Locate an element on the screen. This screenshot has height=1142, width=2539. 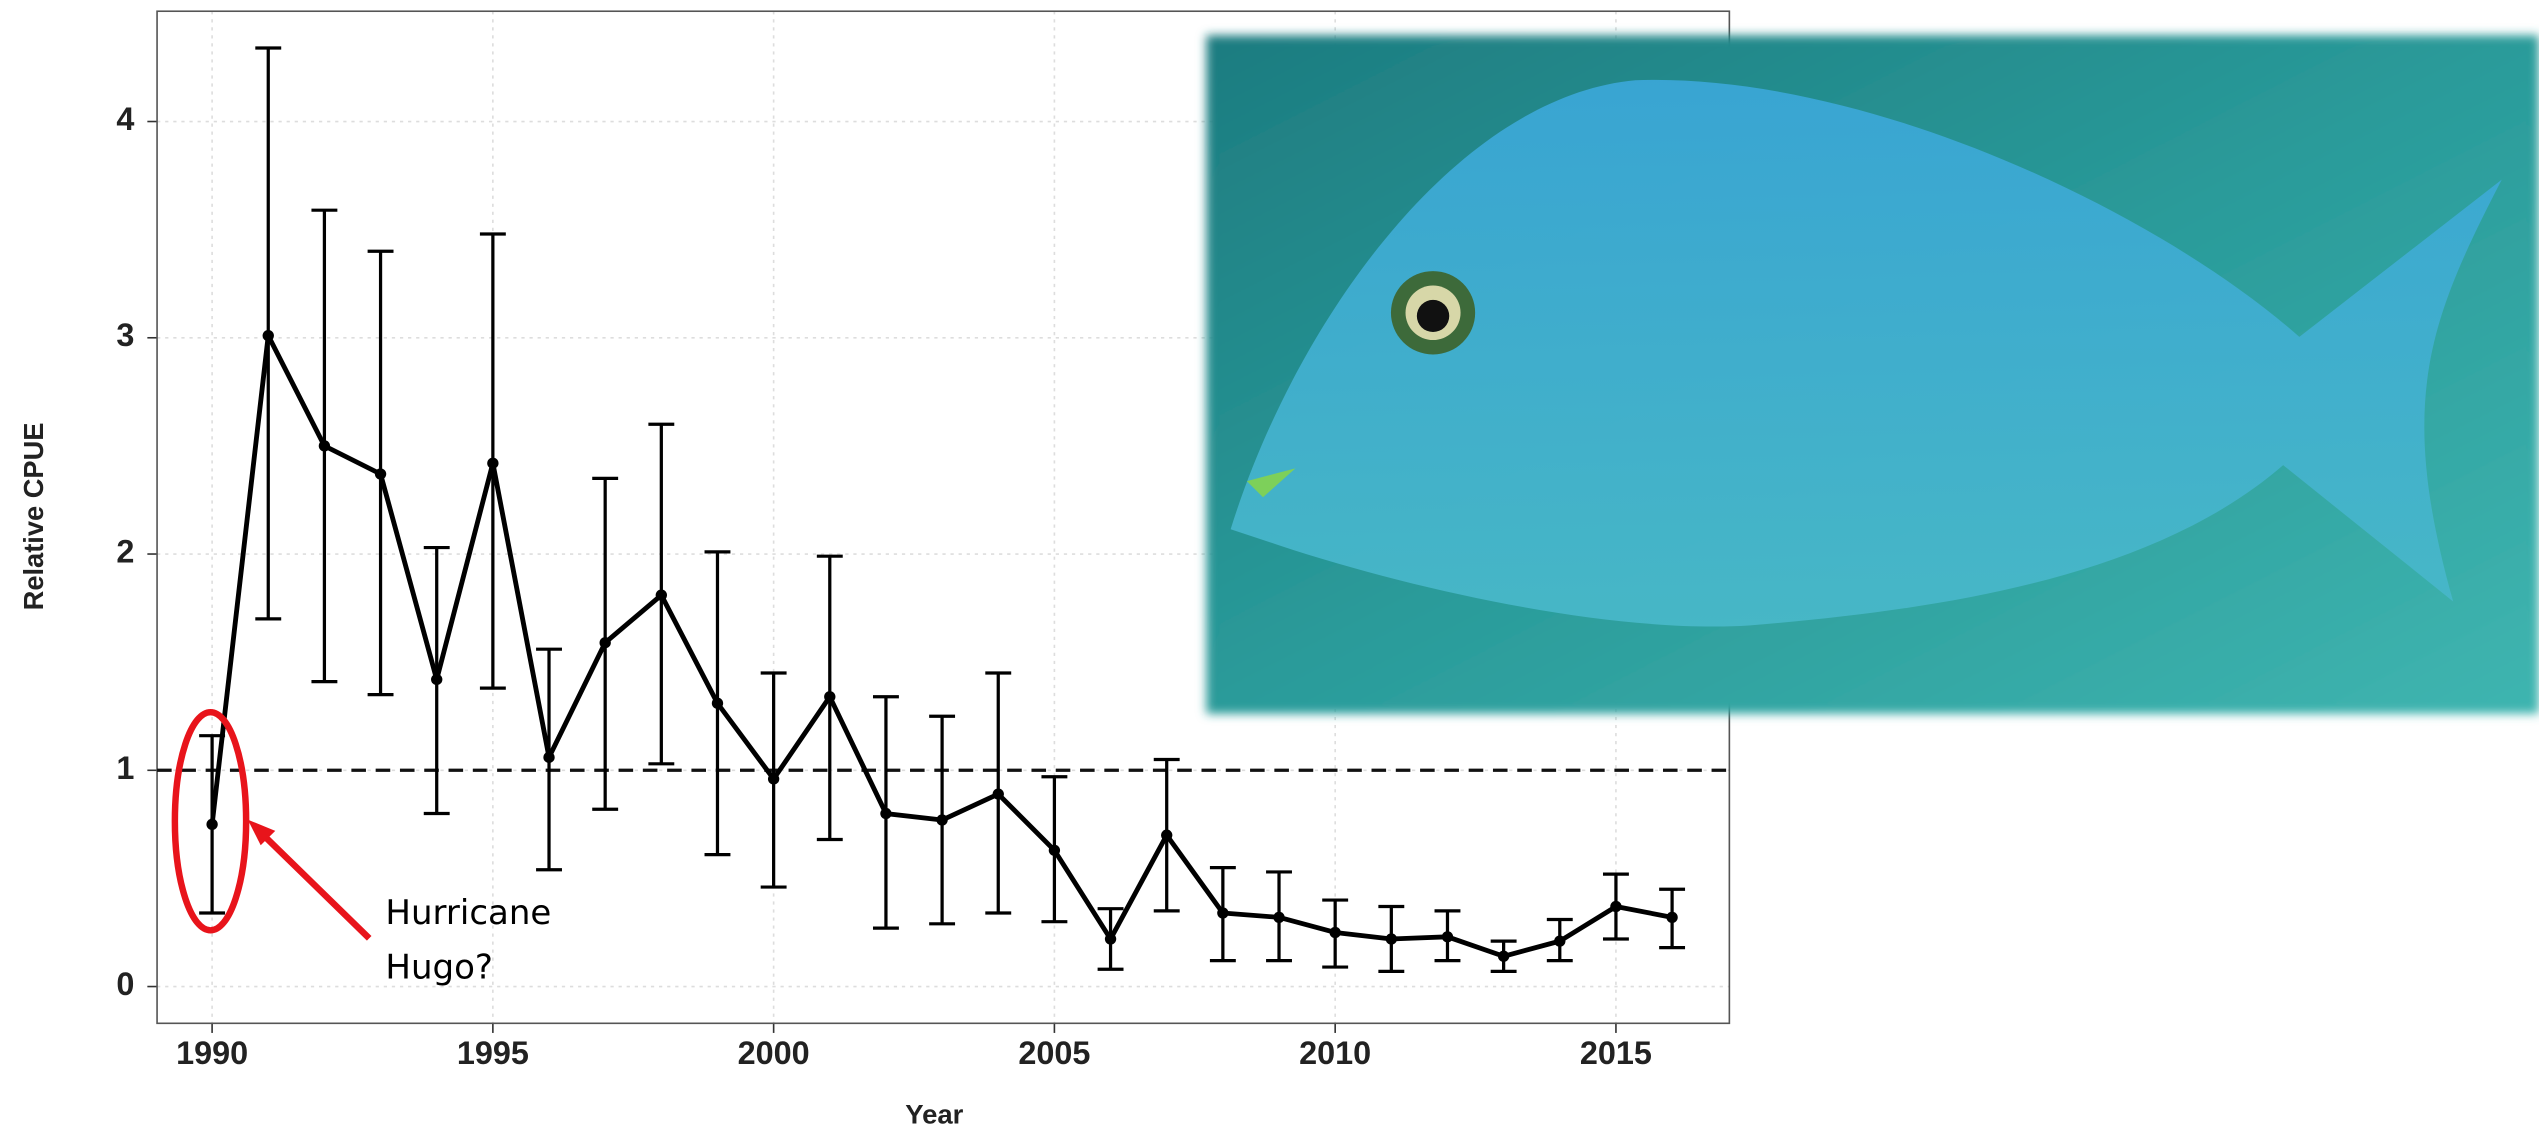
y-tick-label: 3 is located at coordinates (125, 335).